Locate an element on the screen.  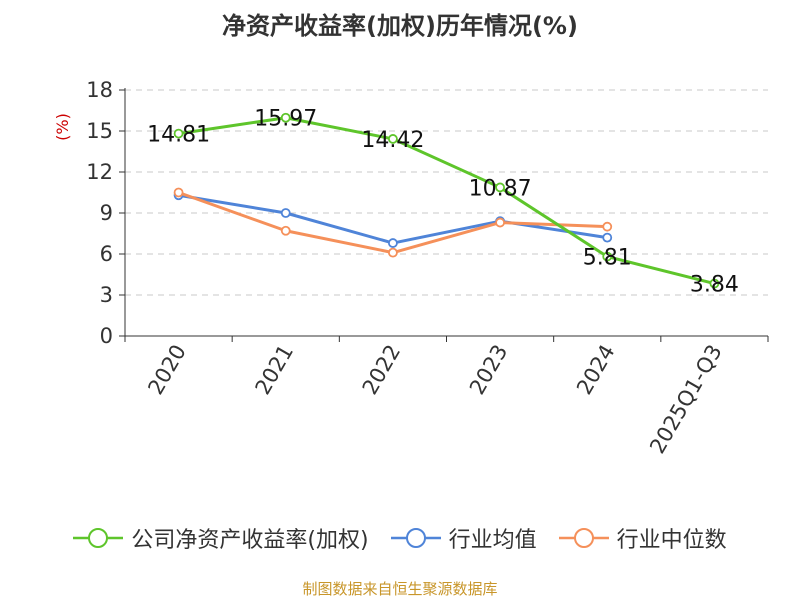
source-note: 制图数据来自恒生聚源数据库 is located at coordinates (400, 589).